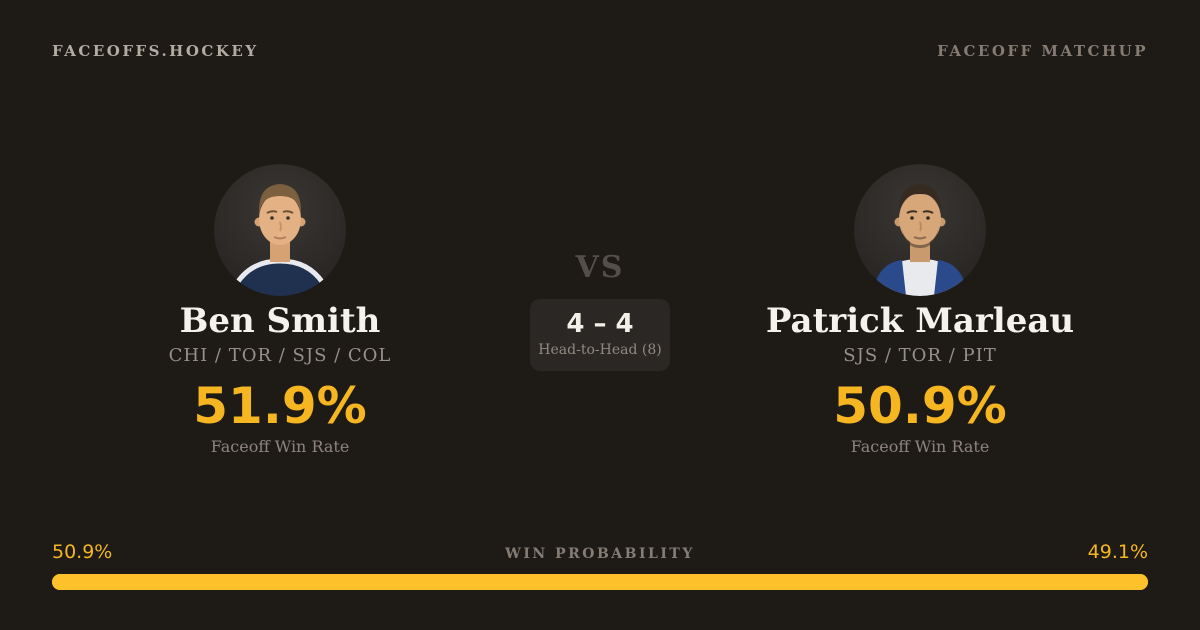 This screenshot has width=1200, height=630. I want to click on matchup-center: VS 4 – 4 Head-to-Head (8), so click(600, 267).